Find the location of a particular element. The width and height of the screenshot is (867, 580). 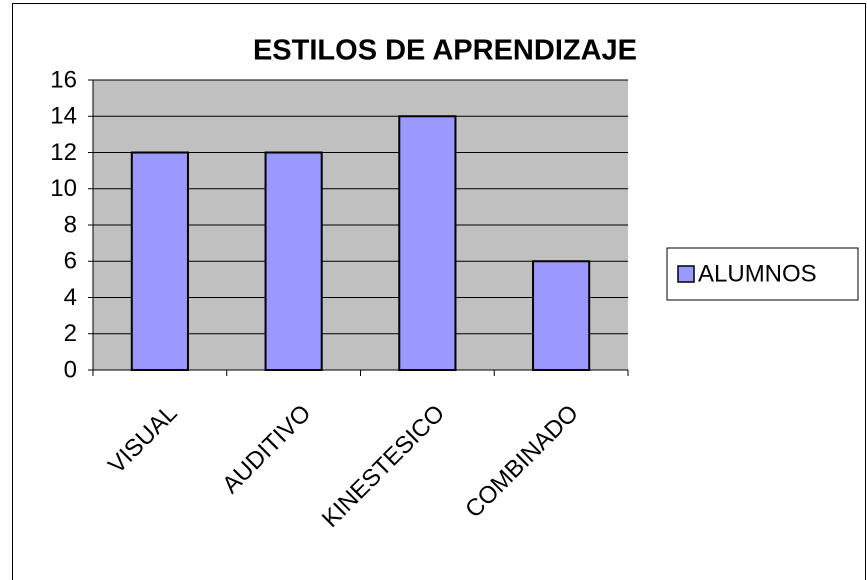

y-tick-label: 16 is located at coordinates (63, 79).